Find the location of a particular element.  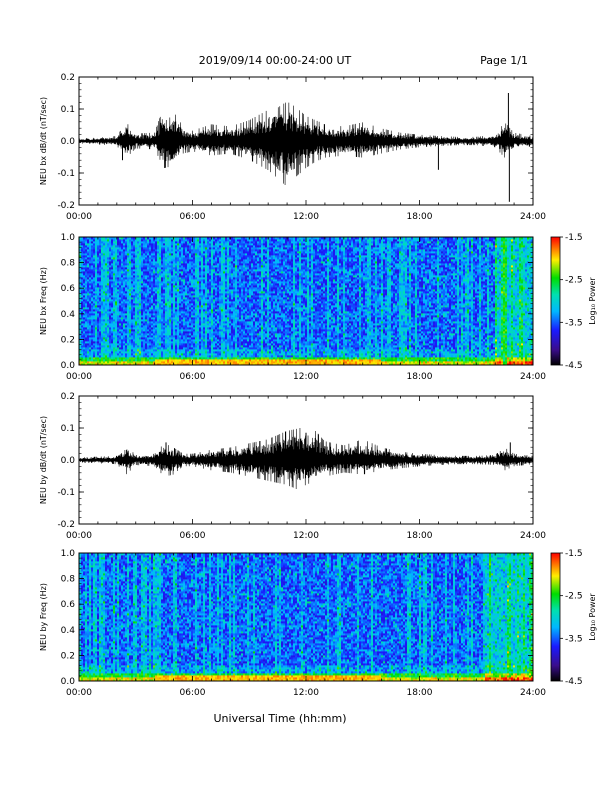

y-tick-label: 0.1 is located at coordinates (68, 110).